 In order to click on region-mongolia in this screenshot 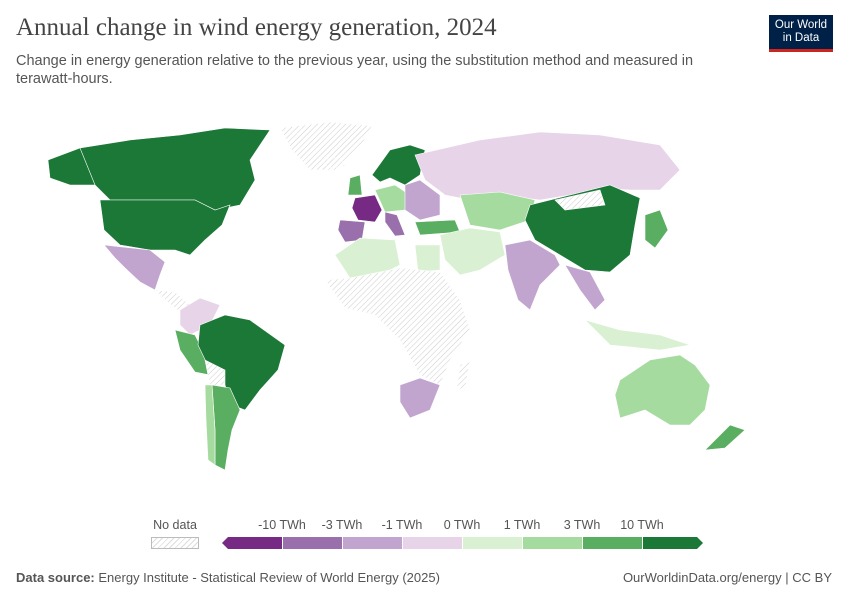, I will do `click(580, 200)`.